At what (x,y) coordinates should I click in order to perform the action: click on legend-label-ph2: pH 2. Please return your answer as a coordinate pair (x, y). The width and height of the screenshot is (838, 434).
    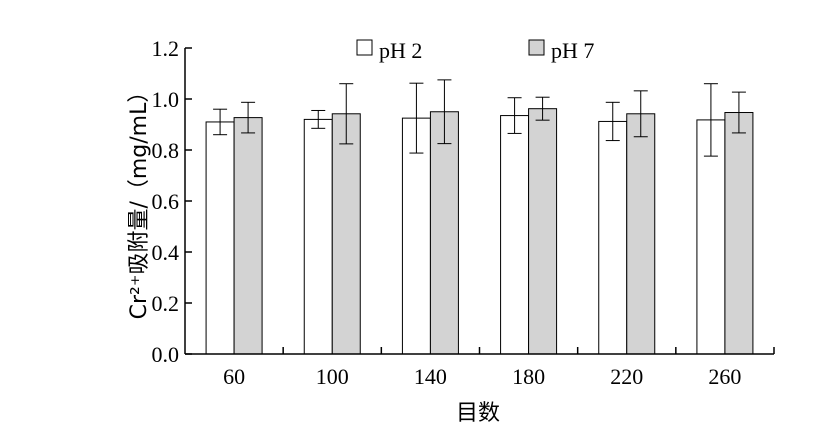
    Looking at the image, I should click on (400, 50).